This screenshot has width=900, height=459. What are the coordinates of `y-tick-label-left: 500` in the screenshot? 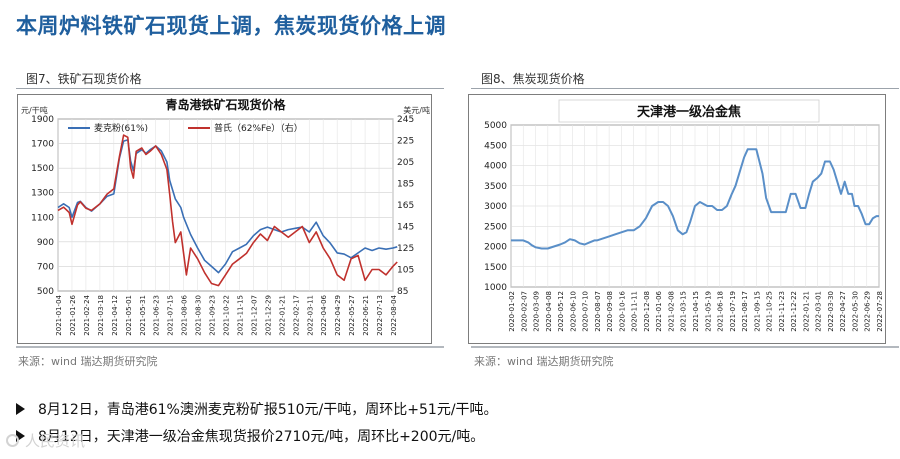 It's located at (45, 292).